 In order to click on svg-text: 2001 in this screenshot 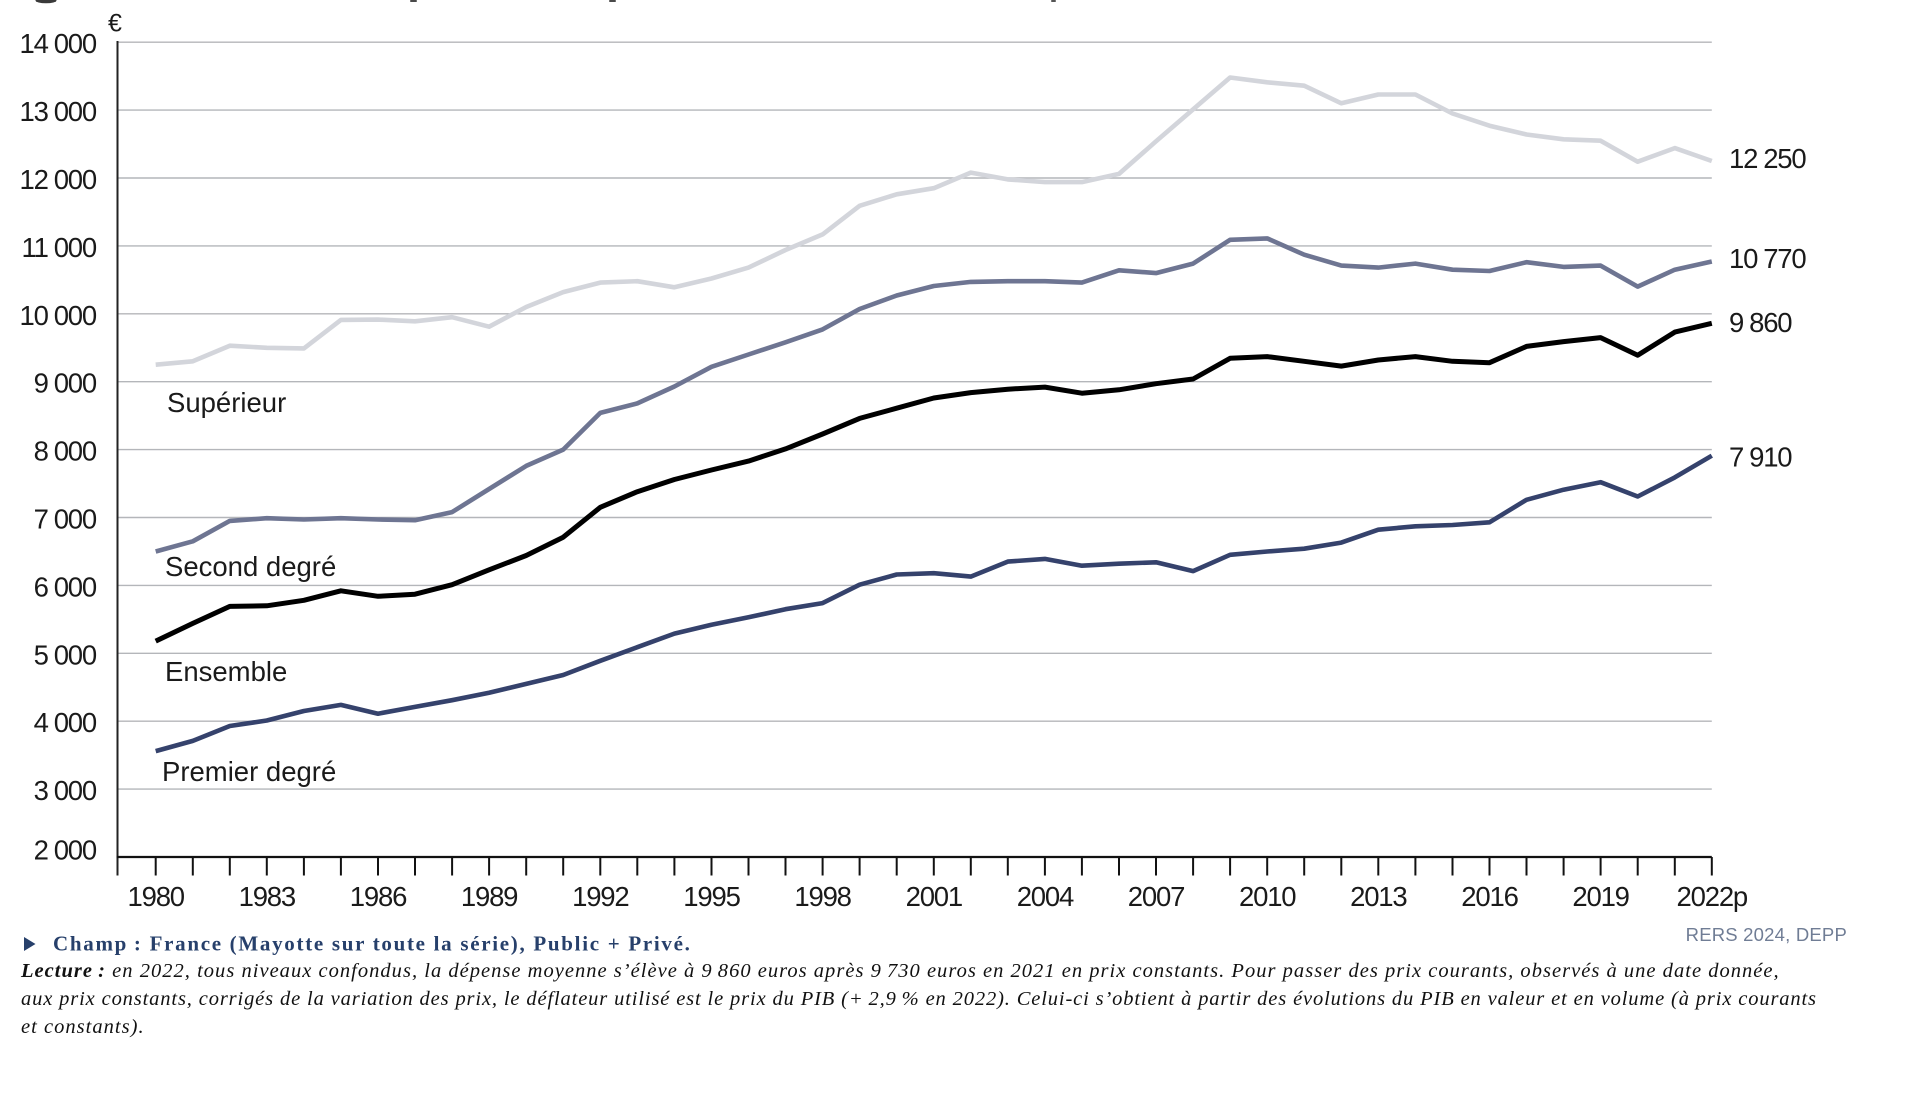, I will do `click(934, 896)`.